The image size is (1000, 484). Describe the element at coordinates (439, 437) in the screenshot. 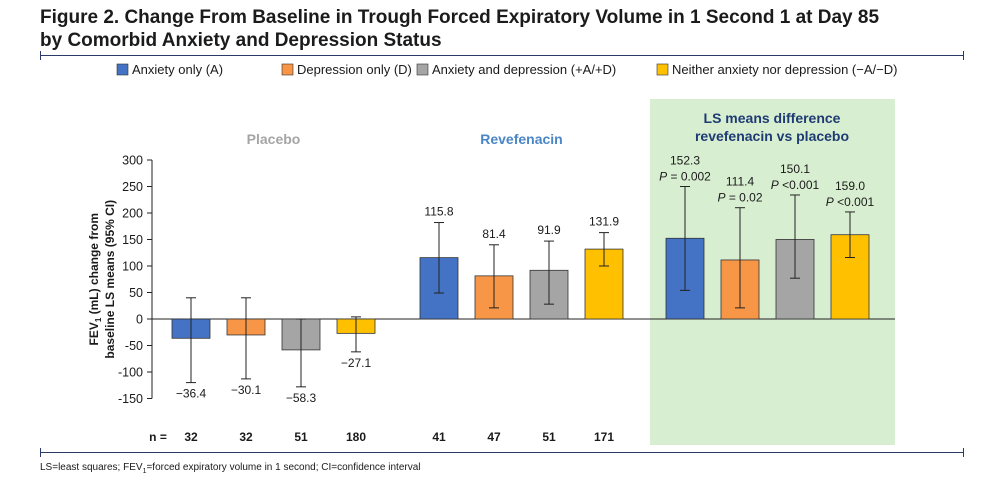

I see `n-label: 41` at that location.